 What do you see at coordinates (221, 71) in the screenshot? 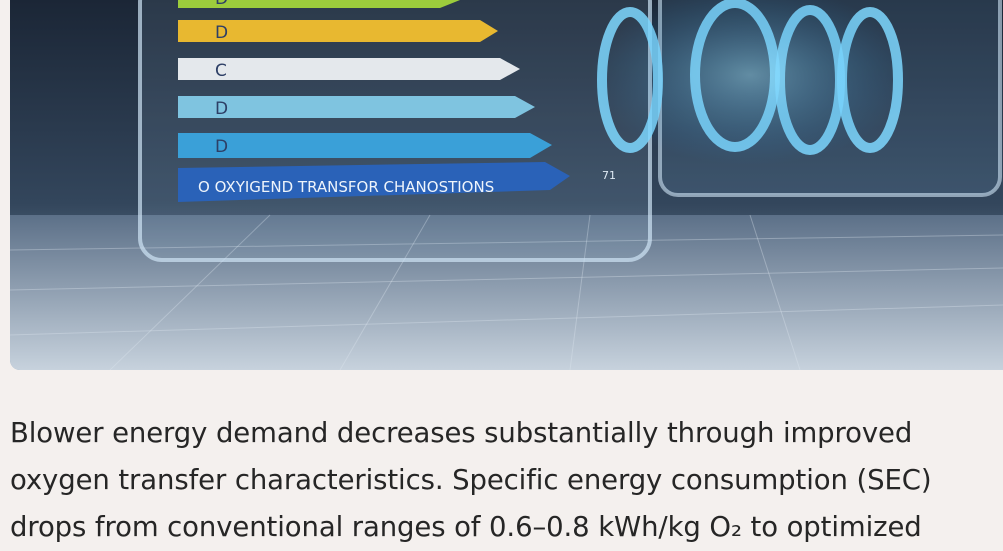
I see `bar-label: C` at bounding box center [221, 71].